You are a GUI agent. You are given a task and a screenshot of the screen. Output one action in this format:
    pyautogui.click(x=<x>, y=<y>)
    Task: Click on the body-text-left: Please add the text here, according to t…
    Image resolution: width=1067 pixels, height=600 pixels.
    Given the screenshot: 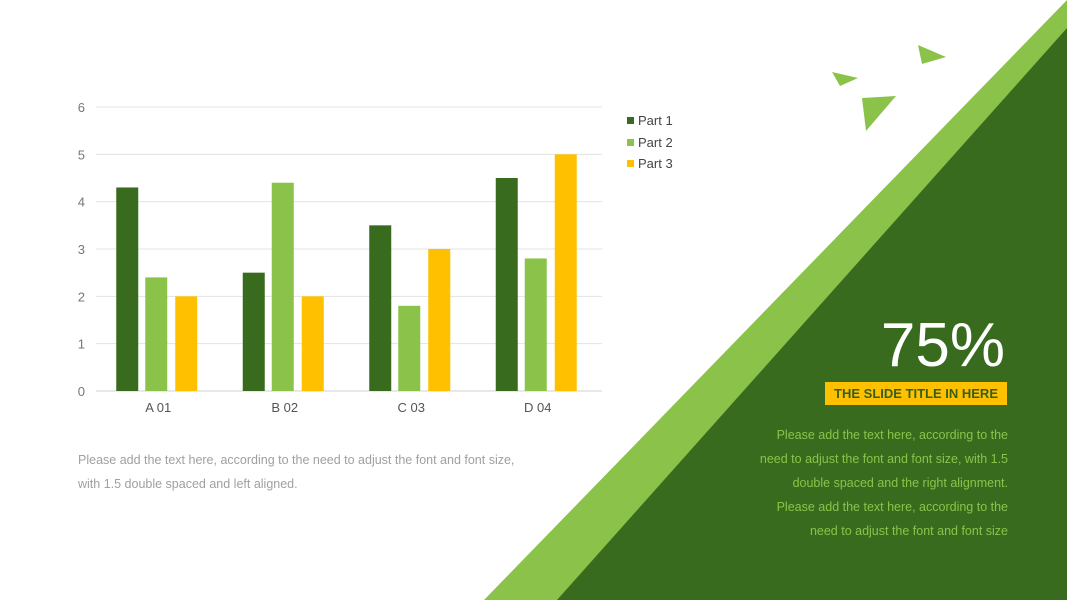 What is the action you would take?
    pyautogui.click(x=296, y=472)
    